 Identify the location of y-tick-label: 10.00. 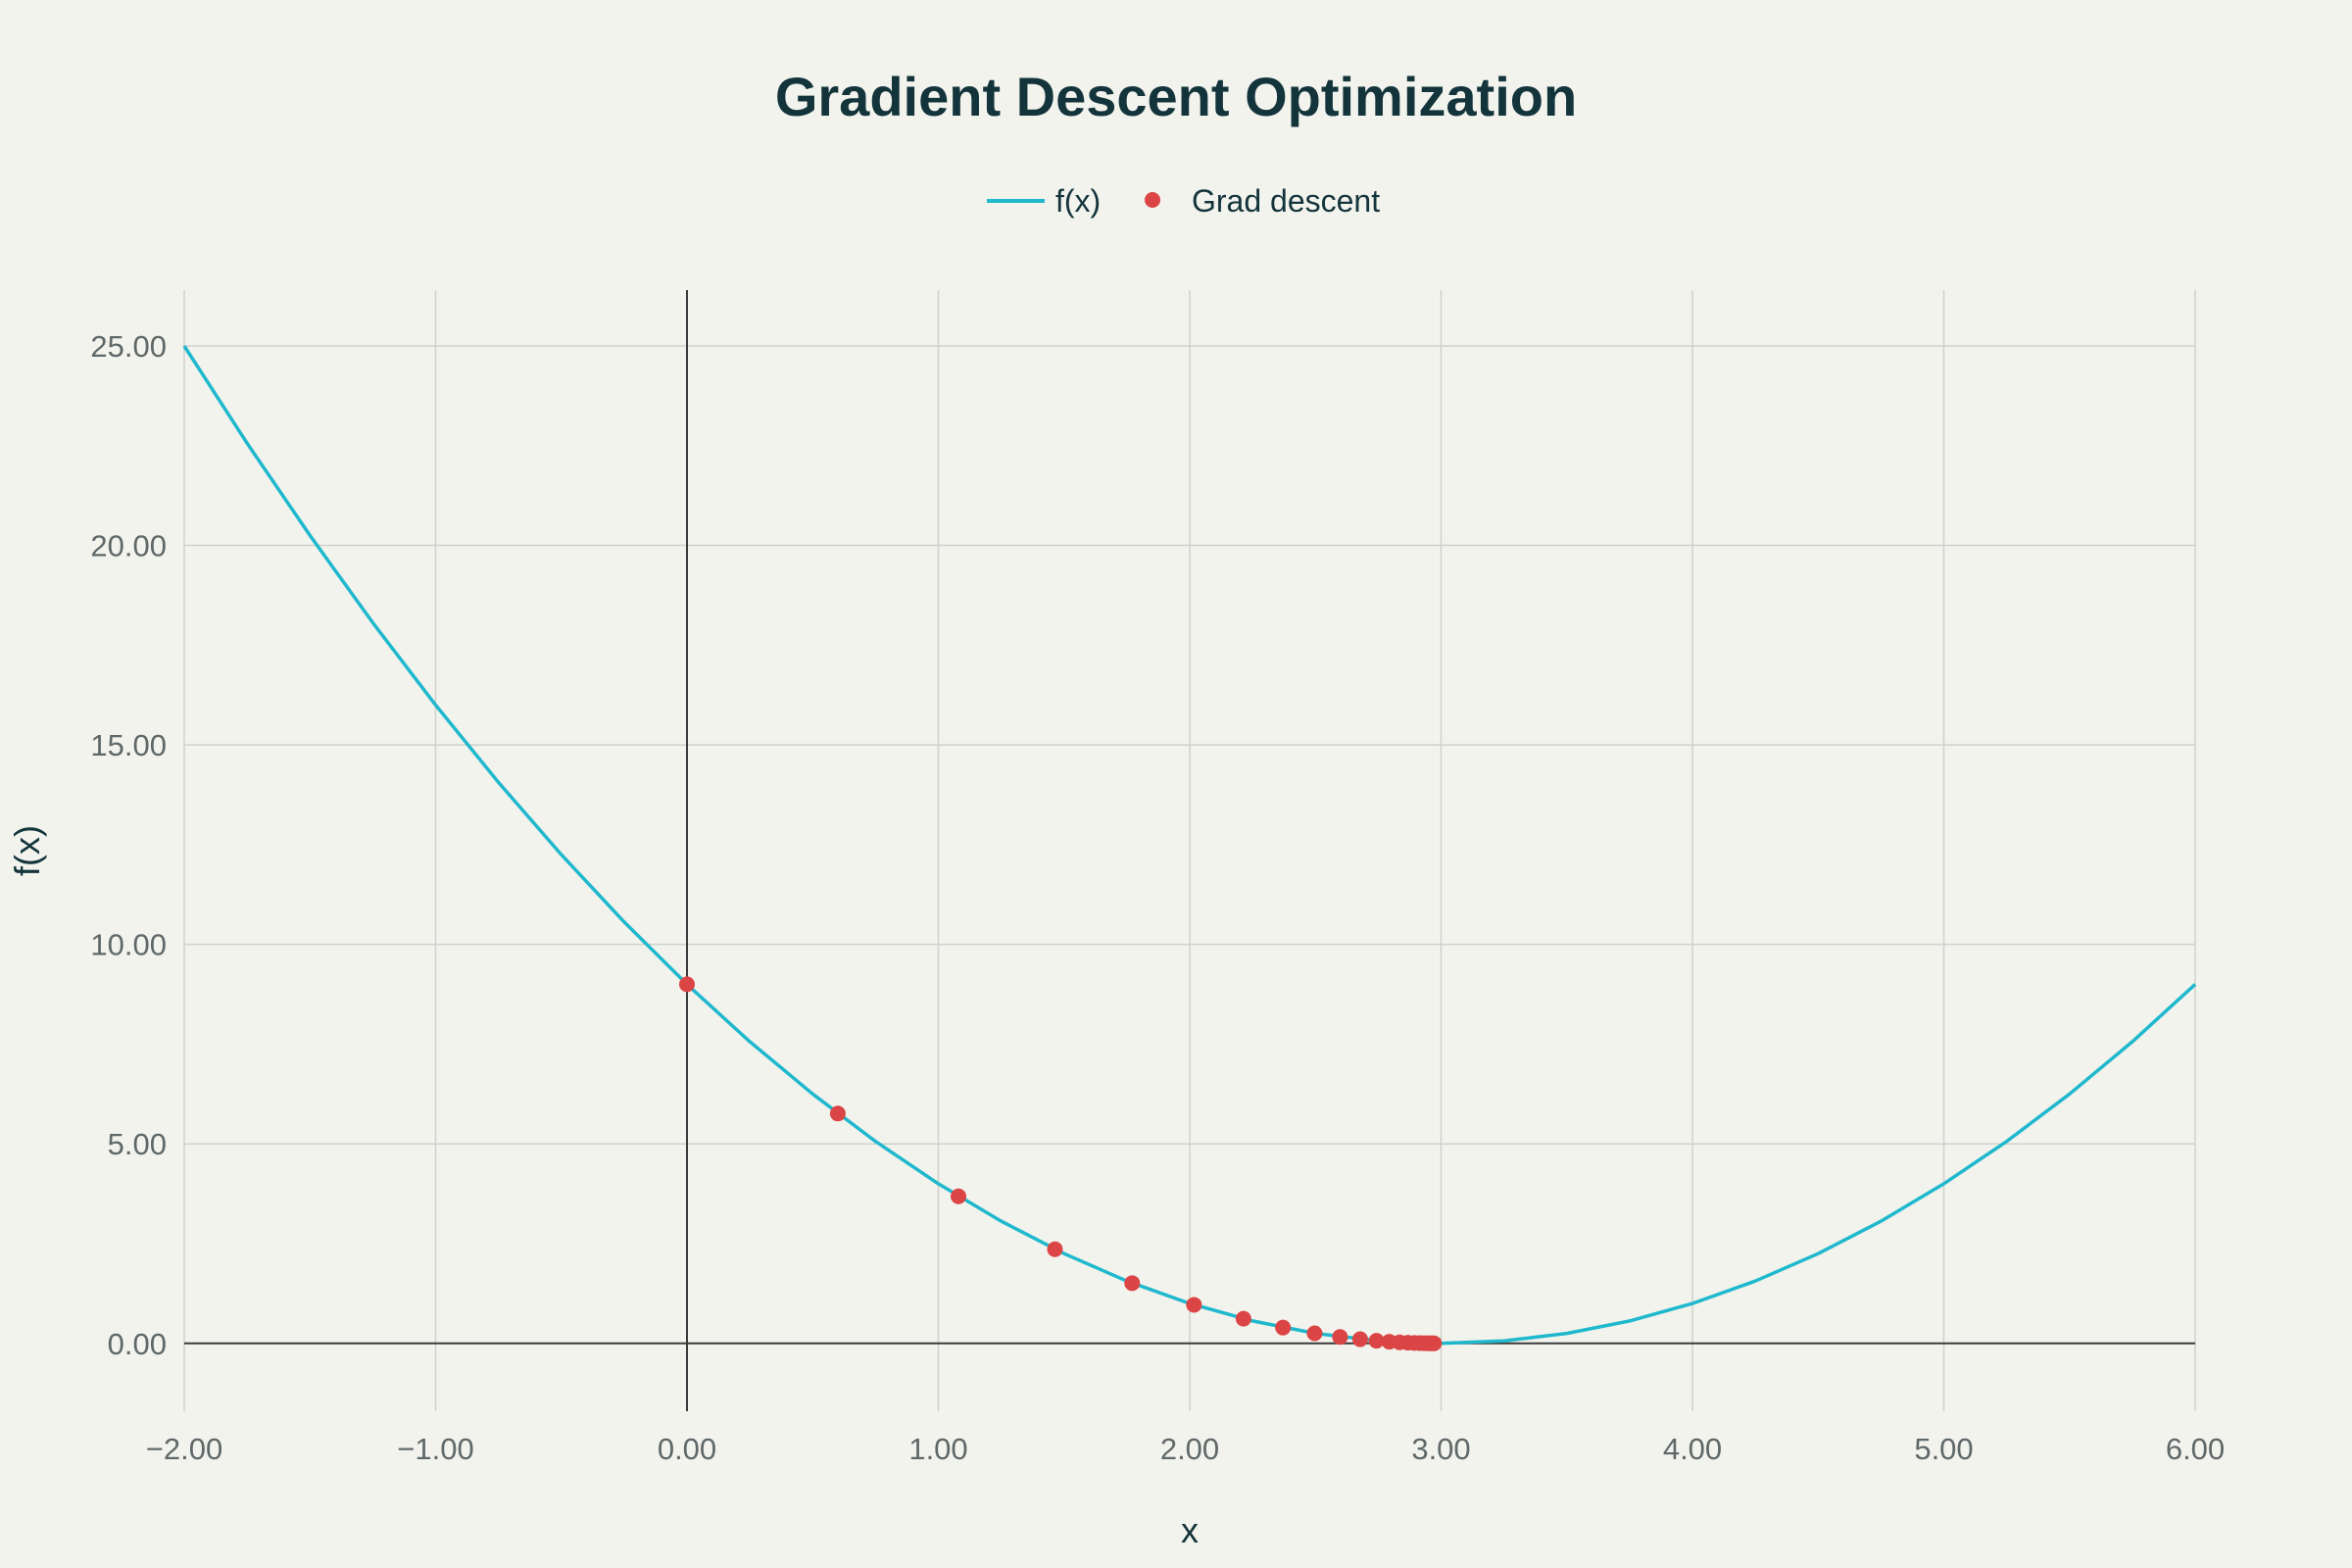
(128, 945).